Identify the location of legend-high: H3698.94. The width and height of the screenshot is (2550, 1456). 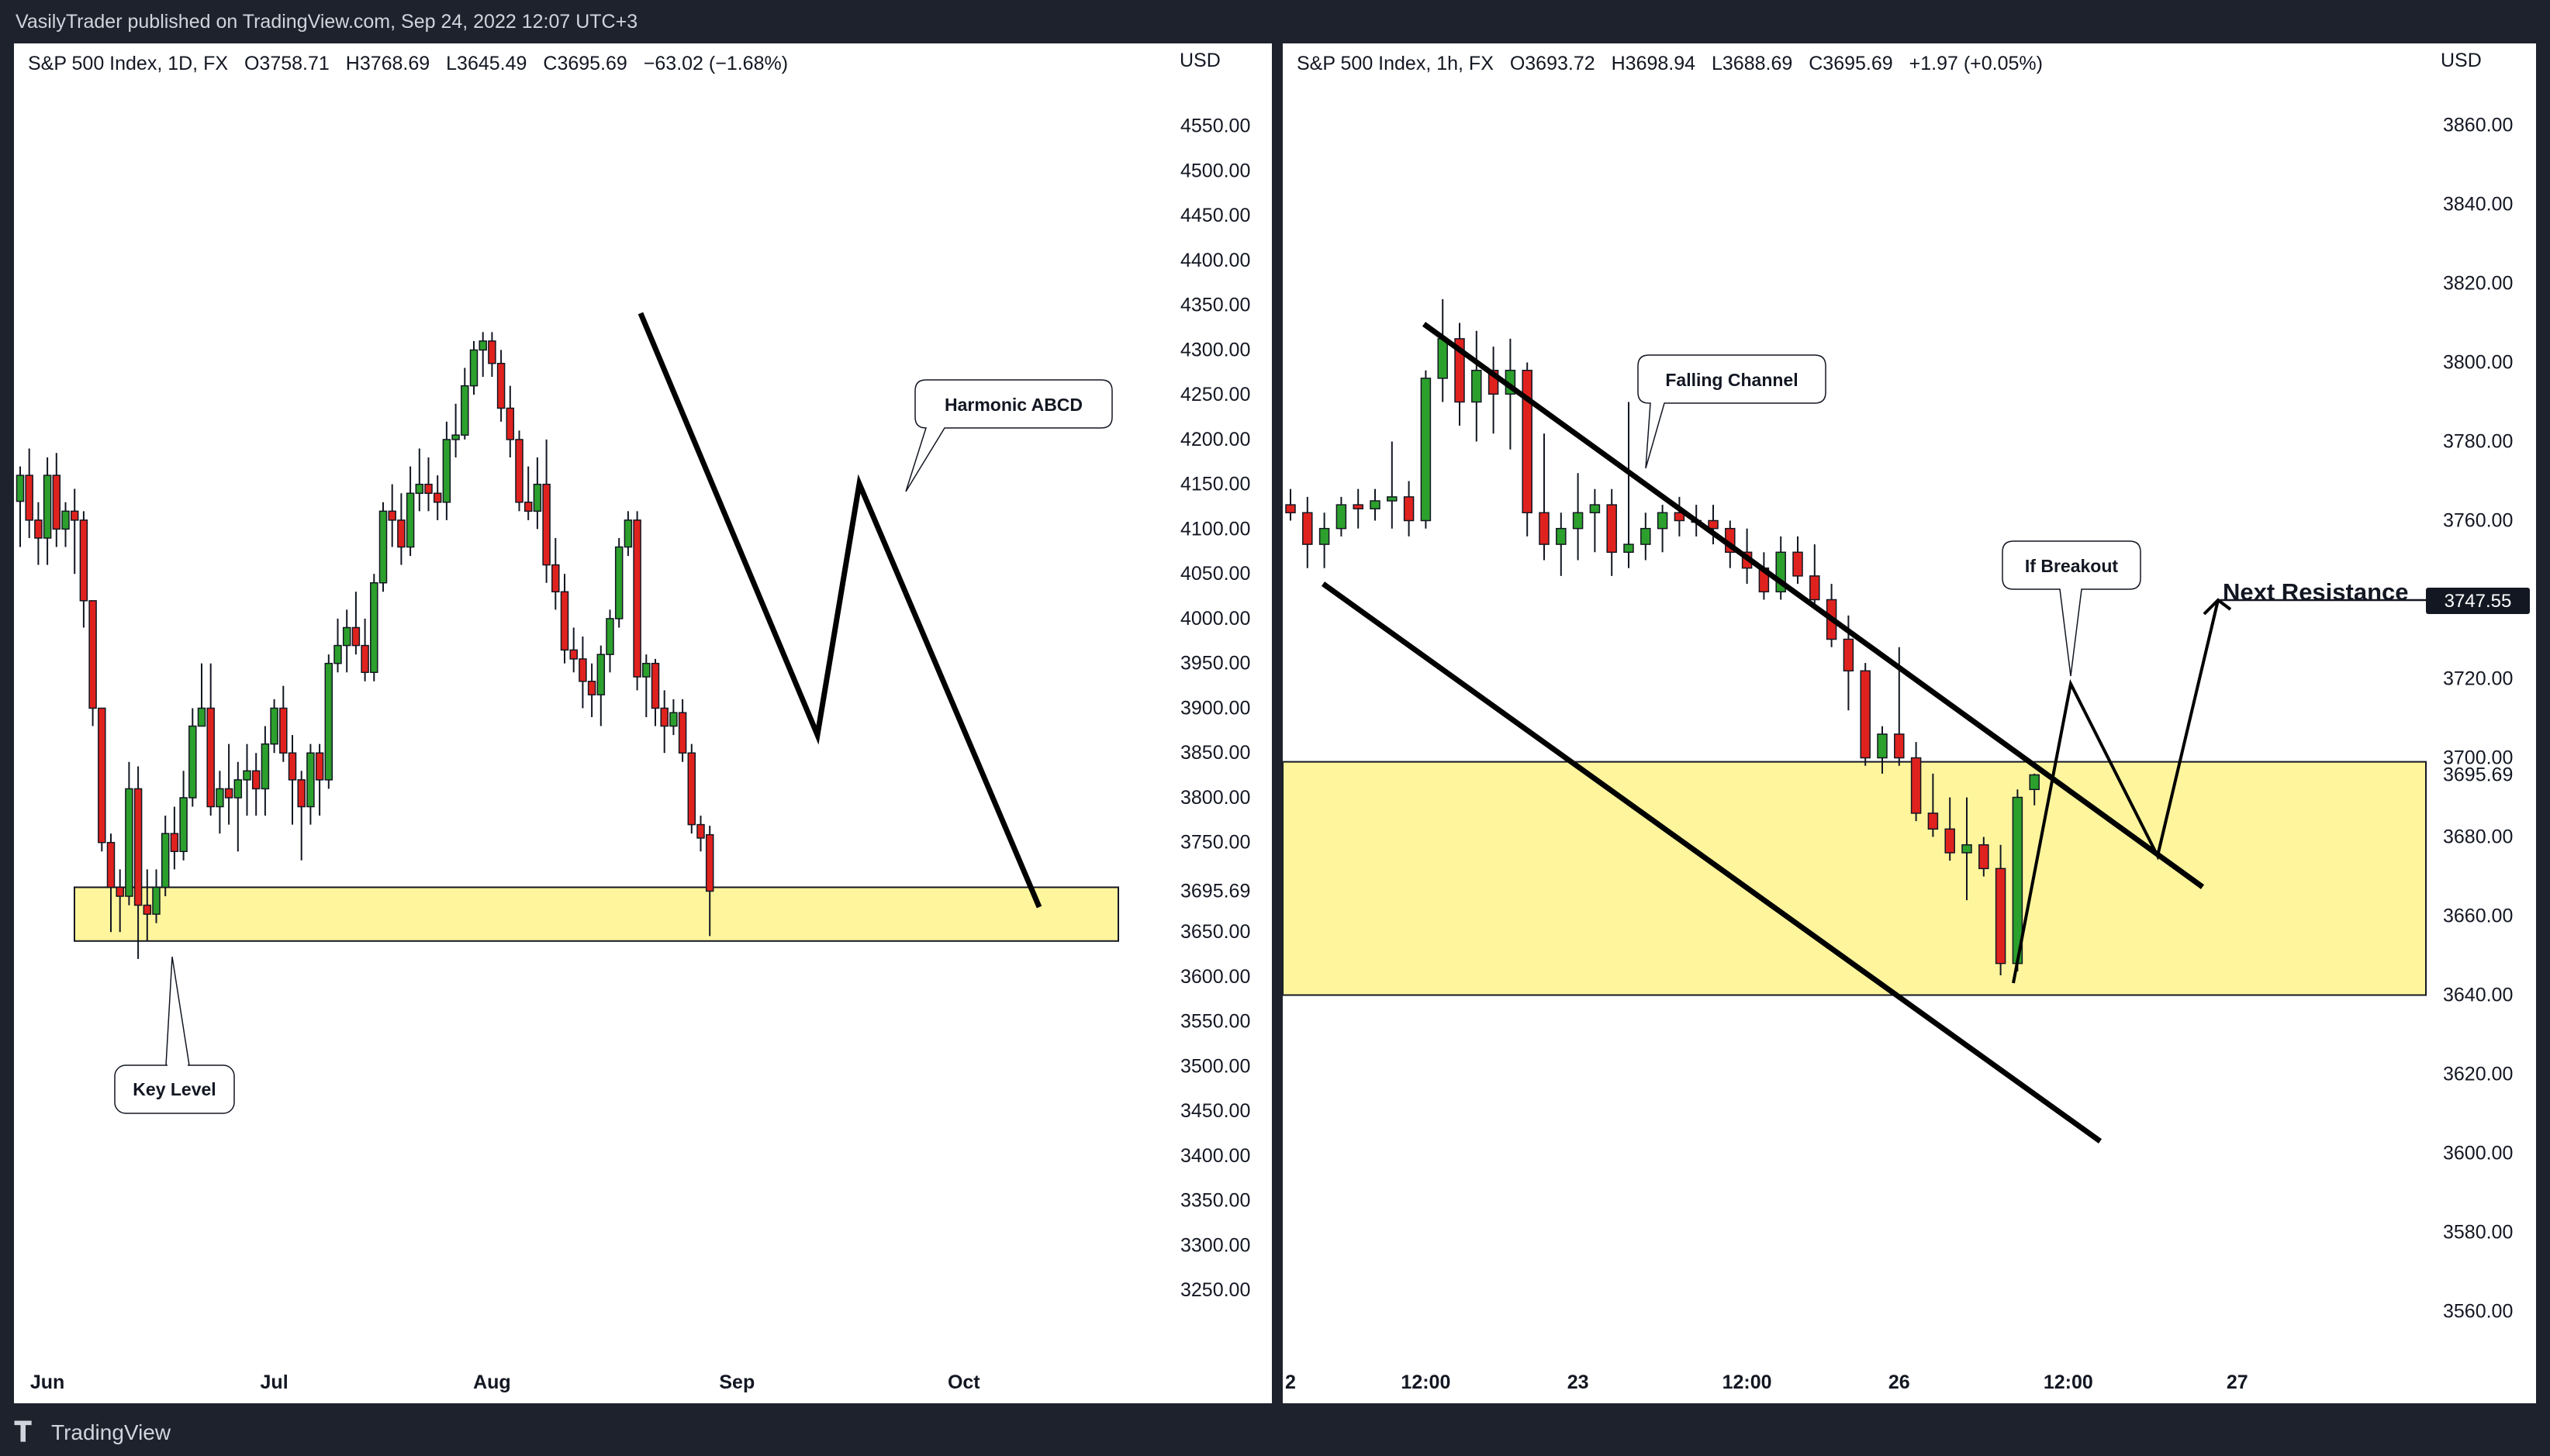
(1653, 64).